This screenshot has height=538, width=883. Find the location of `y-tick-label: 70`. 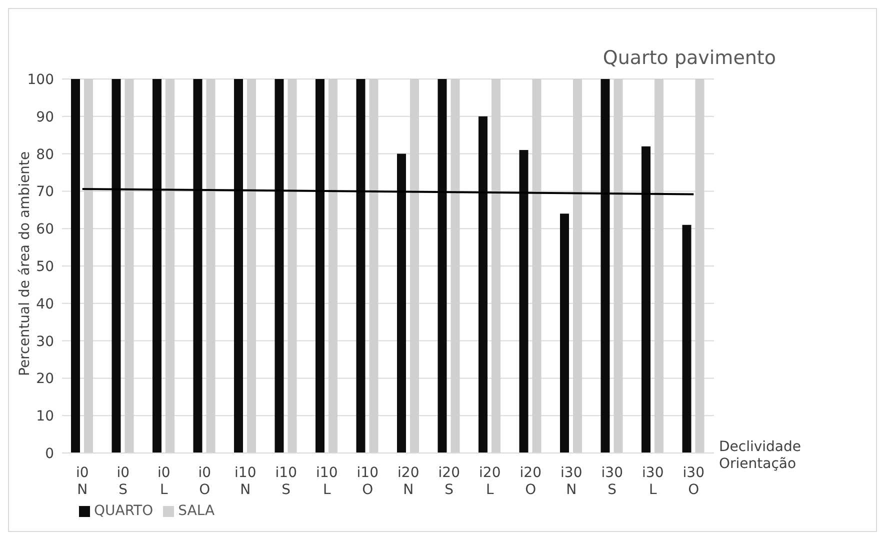

y-tick-label: 70 is located at coordinates (45, 192).